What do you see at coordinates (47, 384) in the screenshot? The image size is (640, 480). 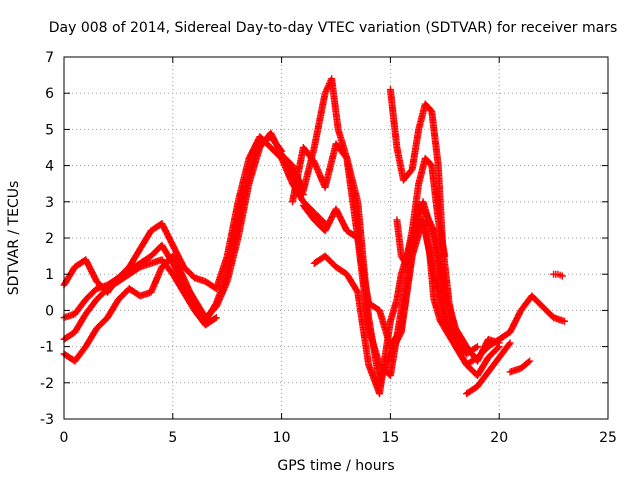 I see `y-tick-label: -2` at bounding box center [47, 384].